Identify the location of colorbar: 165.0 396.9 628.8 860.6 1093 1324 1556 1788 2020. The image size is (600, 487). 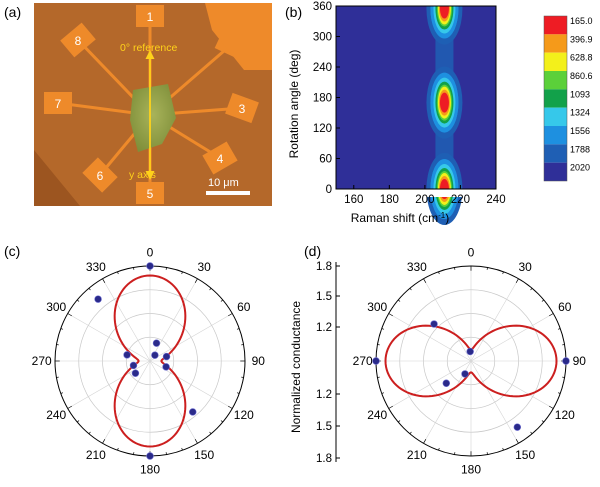
(568, 98).